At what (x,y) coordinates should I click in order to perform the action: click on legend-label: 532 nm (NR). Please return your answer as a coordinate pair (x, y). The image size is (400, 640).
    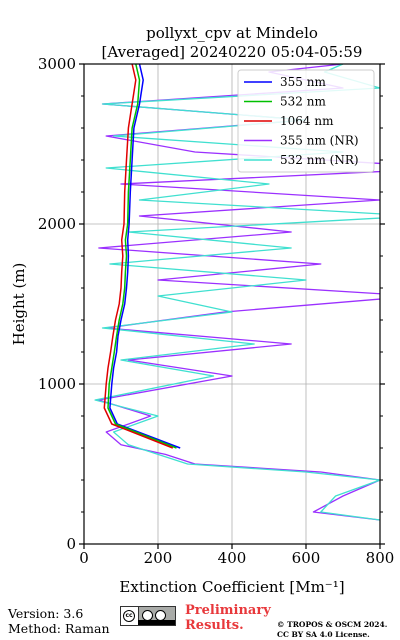
    Looking at the image, I should click on (319, 160).